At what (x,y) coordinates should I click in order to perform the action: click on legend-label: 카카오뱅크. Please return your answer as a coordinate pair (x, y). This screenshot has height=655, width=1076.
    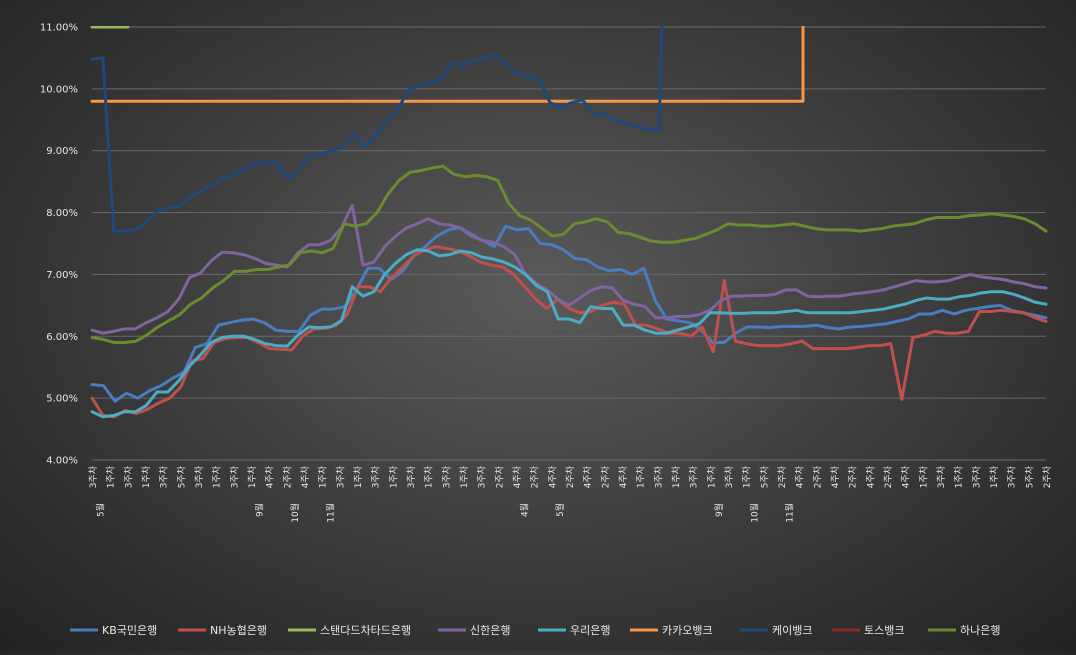
    Looking at the image, I should click on (687, 630).